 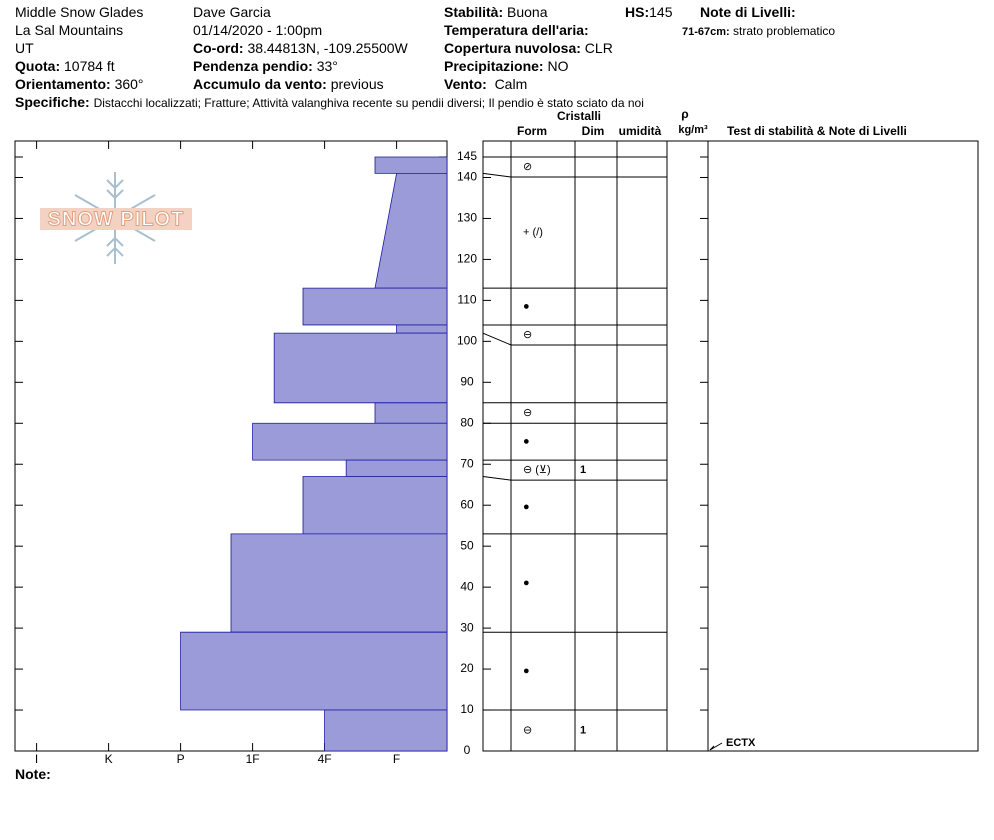 What do you see at coordinates (741, 743) in the screenshot?
I see `test-label: ECTX` at bounding box center [741, 743].